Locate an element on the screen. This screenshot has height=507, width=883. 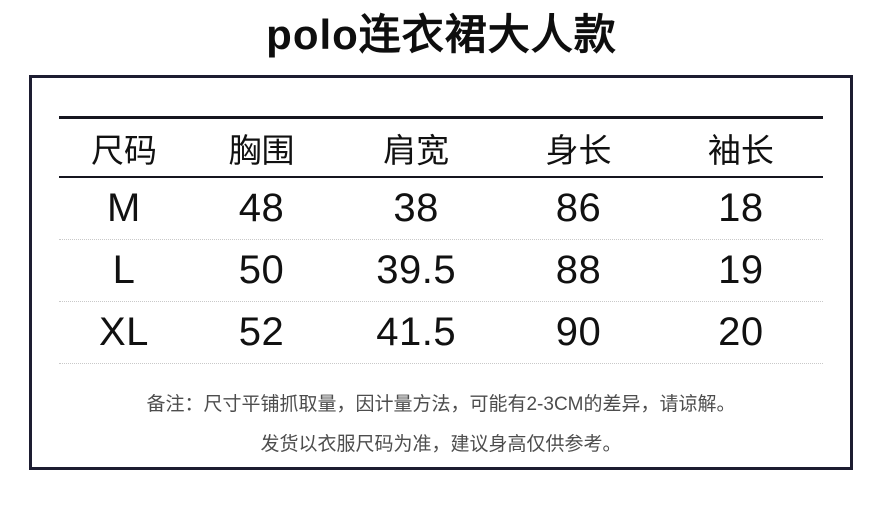
length-value: 88 is located at coordinates (578, 270).